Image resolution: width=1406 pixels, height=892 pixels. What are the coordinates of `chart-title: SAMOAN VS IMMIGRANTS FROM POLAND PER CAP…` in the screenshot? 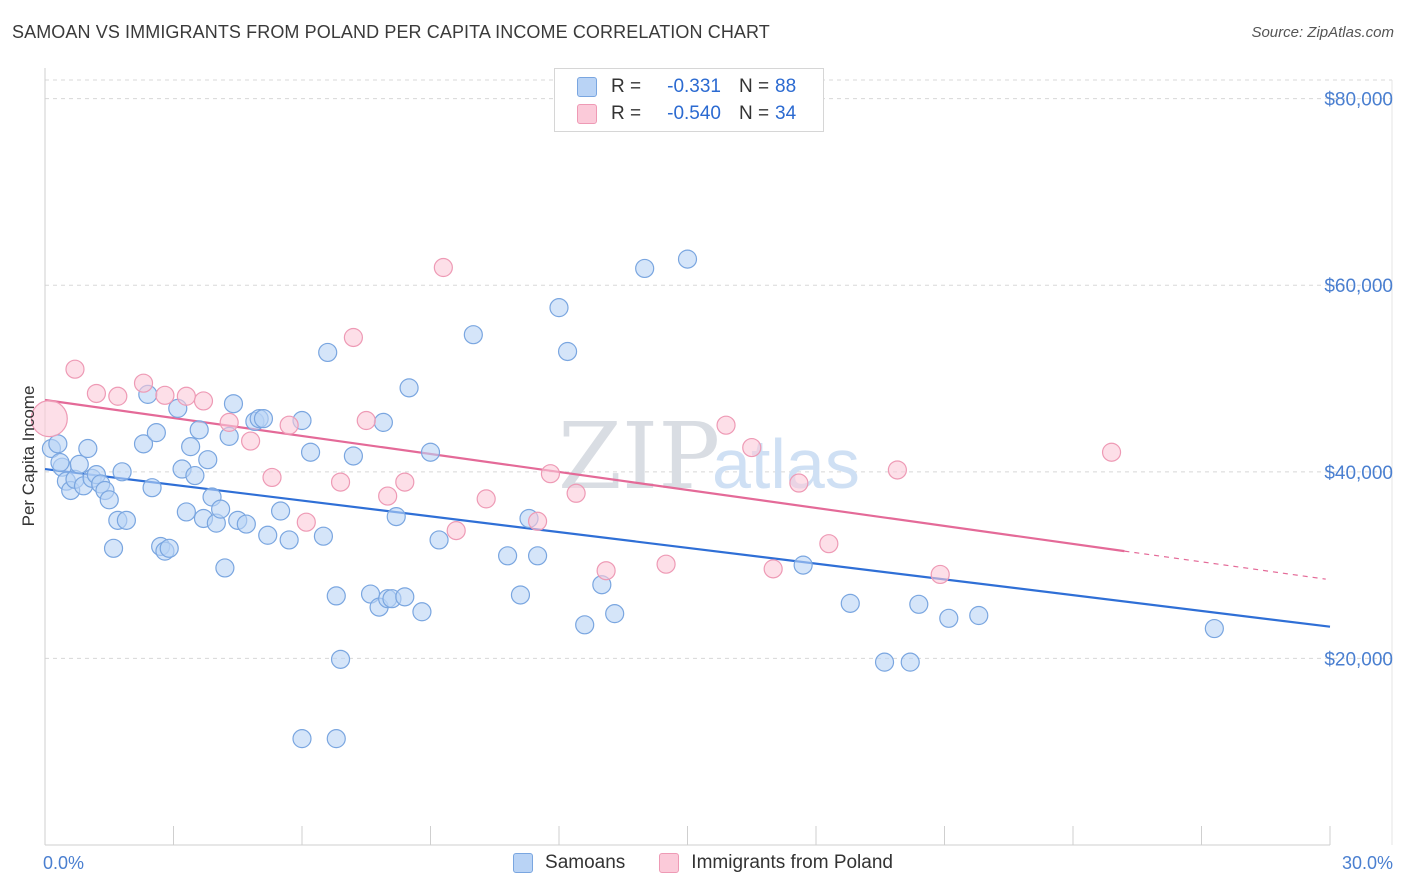 It's located at (391, 32).